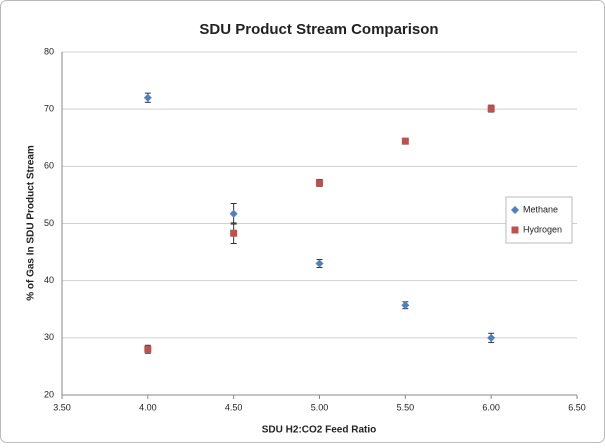 The image size is (605, 448). I want to click on y-tick-label: 50, so click(49, 223).